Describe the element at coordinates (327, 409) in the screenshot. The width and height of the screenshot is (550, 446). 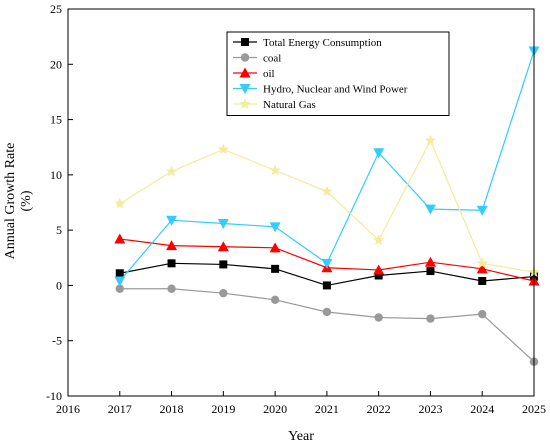
I see `x-tick-label: 2021` at that location.